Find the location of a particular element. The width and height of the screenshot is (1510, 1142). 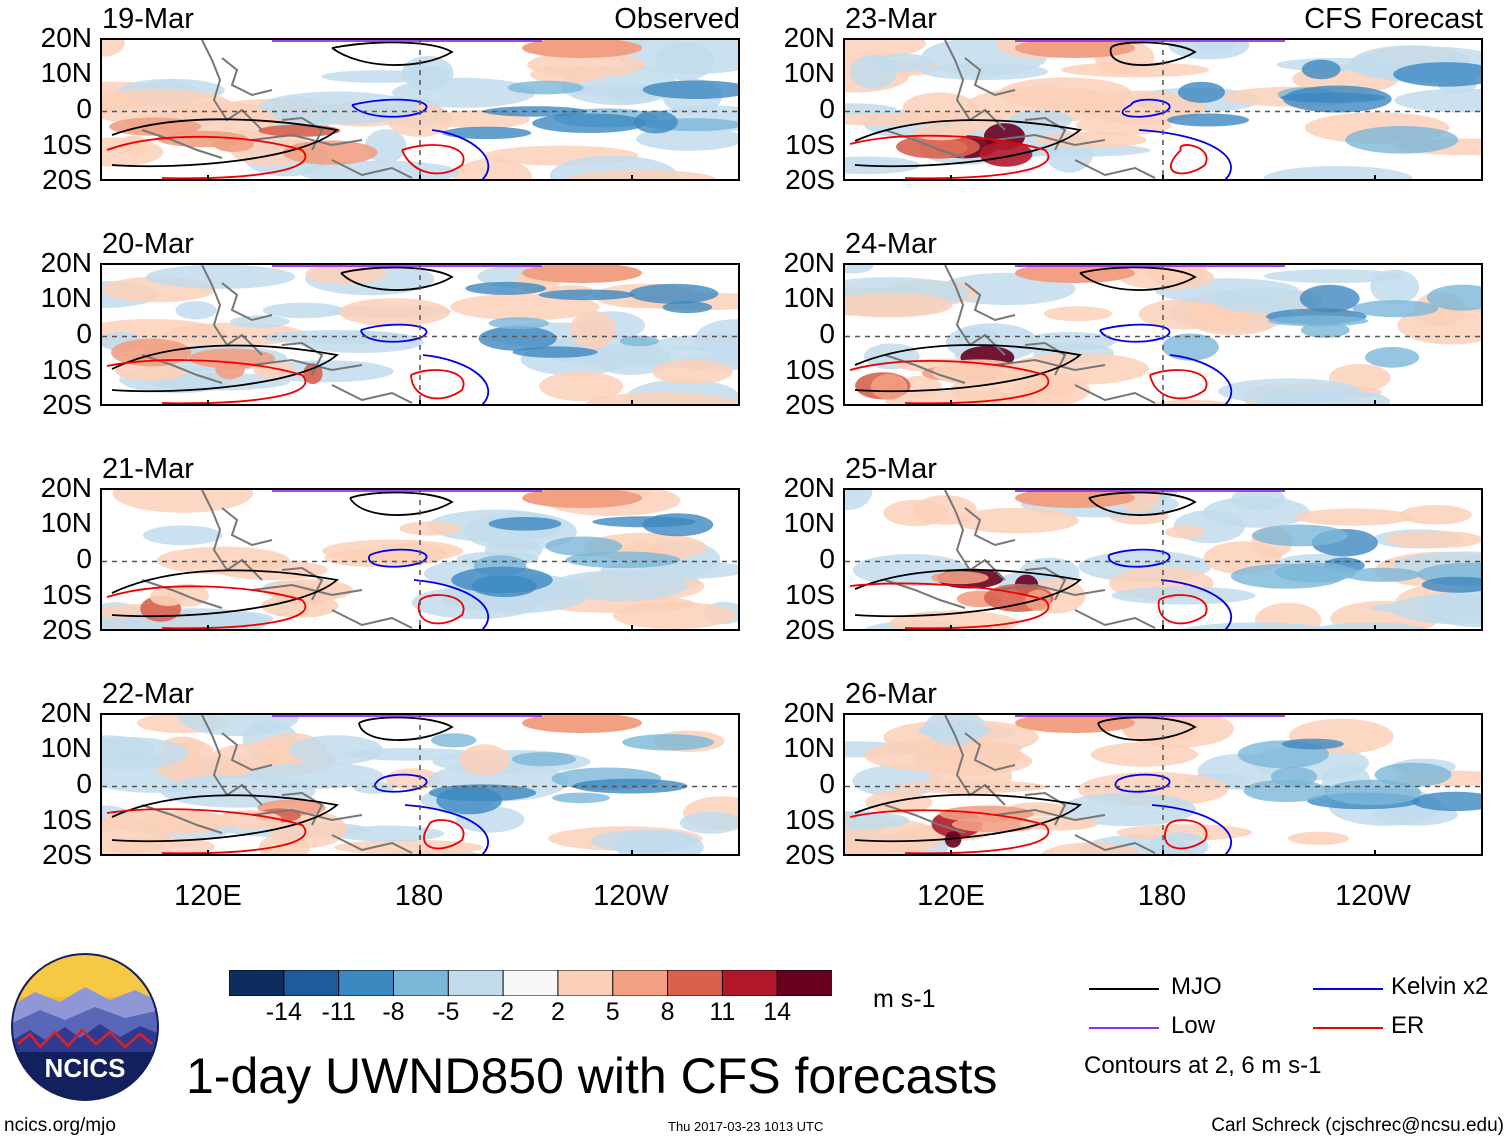

colorbar-tick-label: 14 is located at coordinates (777, 1012).